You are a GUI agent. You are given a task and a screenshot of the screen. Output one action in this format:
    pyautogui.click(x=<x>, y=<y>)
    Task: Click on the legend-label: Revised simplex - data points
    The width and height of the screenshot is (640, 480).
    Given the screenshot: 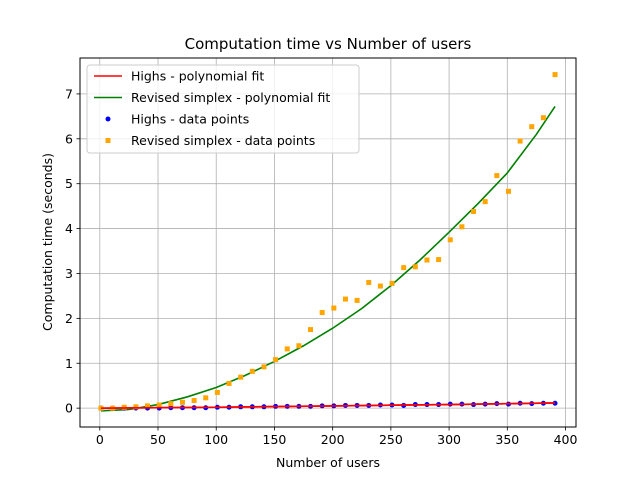 What is the action you would take?
    pyautogui.click(x=223, y=140)
    